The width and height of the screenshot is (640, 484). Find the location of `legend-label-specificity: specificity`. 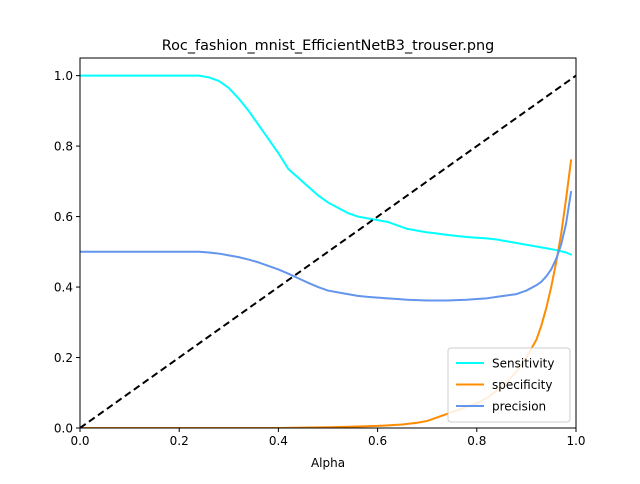

legend-label-specificity: specificity is located at coordinates (522, 385).